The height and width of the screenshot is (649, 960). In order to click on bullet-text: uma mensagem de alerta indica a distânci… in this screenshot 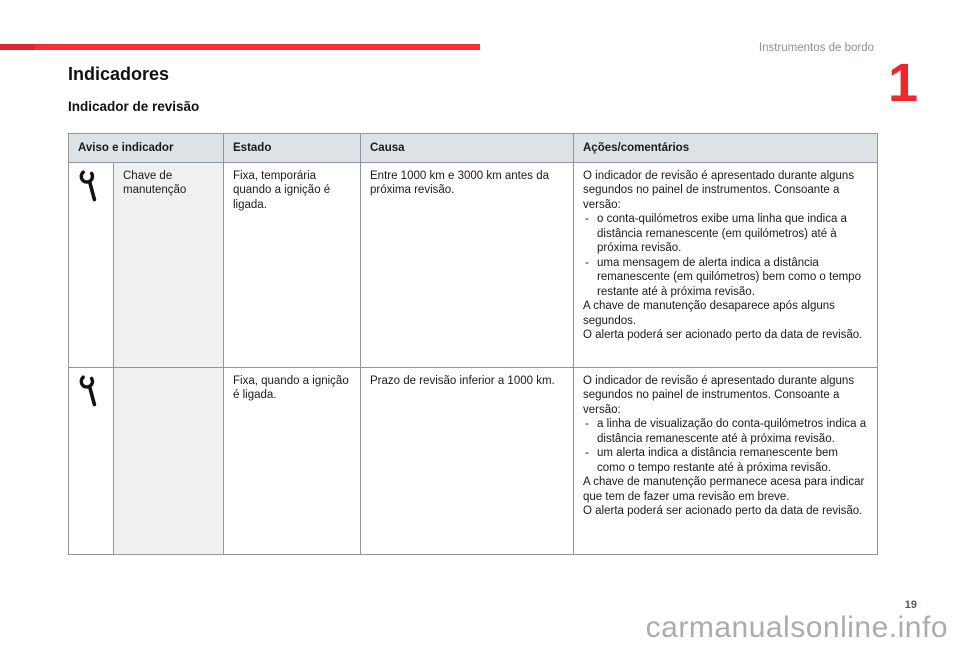, I will do `click(729, 277)`.